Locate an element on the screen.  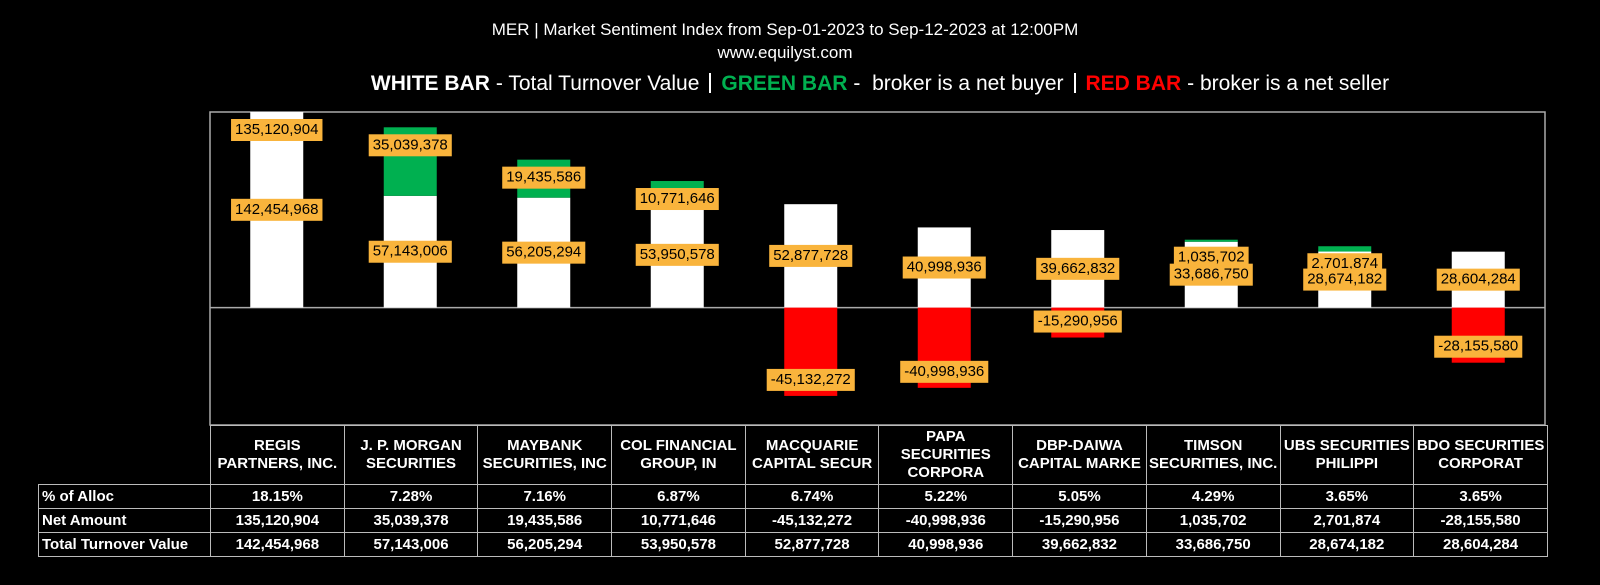
data-label: -40,998,936 is located at coordinates (944, 371).